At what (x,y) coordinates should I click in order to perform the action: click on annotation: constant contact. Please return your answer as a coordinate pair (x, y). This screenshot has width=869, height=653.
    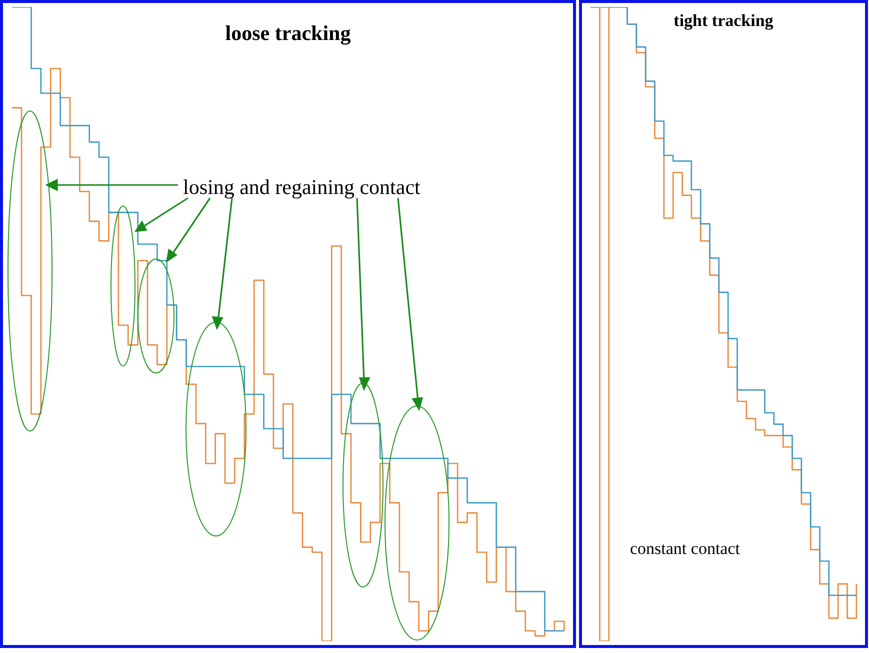
    Looking at the image, I should click on (685, 549).